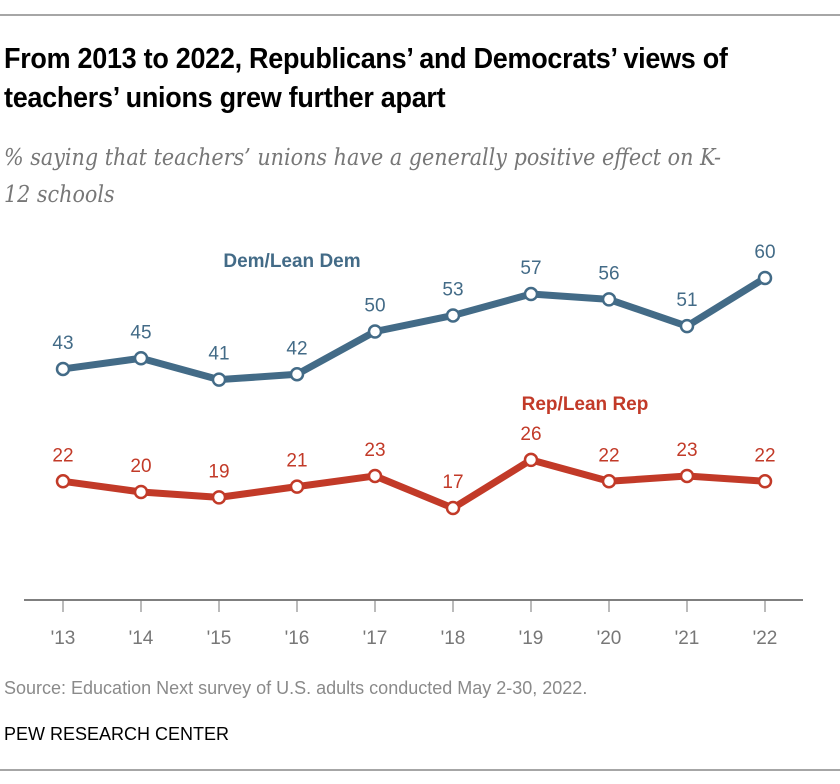 The image size is (840, 784). I want to click on series-label: Dem/Lean Dem, so click(291, 261).